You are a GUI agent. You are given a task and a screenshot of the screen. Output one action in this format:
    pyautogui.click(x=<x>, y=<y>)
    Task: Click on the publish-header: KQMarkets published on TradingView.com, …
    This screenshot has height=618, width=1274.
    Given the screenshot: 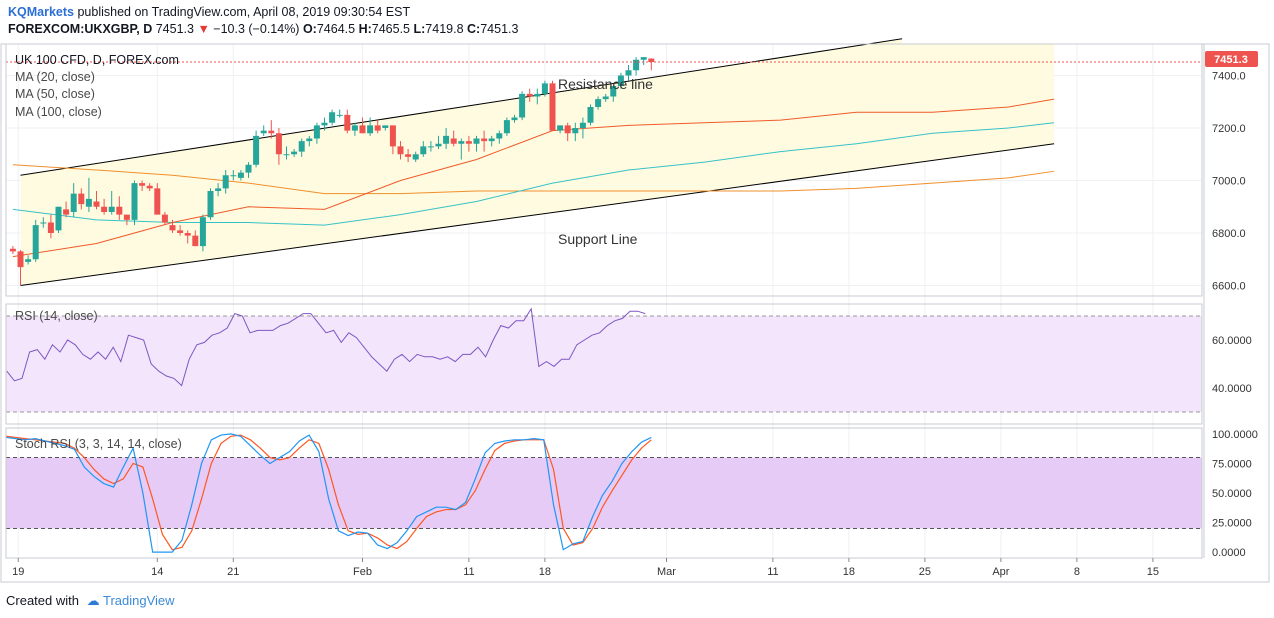 What is the action you would take?
    pyautogui.click(x=209, y=12)
    